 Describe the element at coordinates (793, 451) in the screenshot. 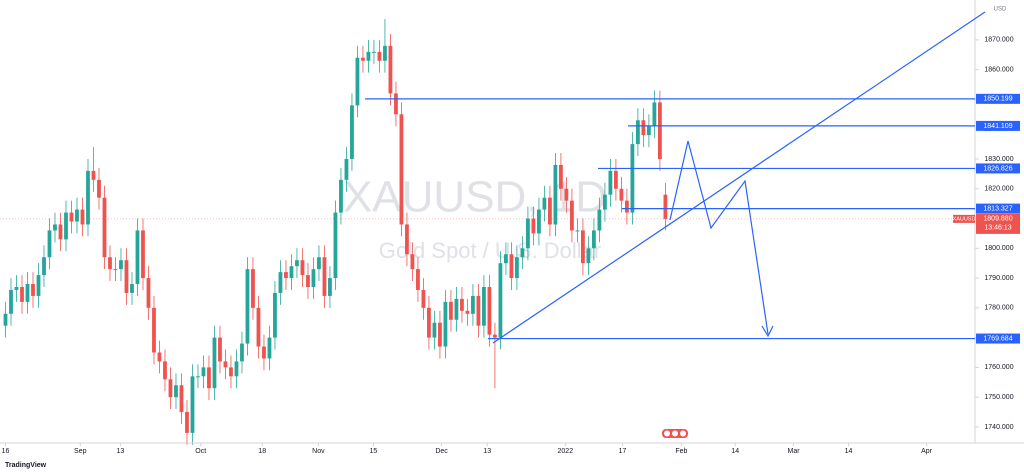

I see `x-tick-label: Mar` at that location.